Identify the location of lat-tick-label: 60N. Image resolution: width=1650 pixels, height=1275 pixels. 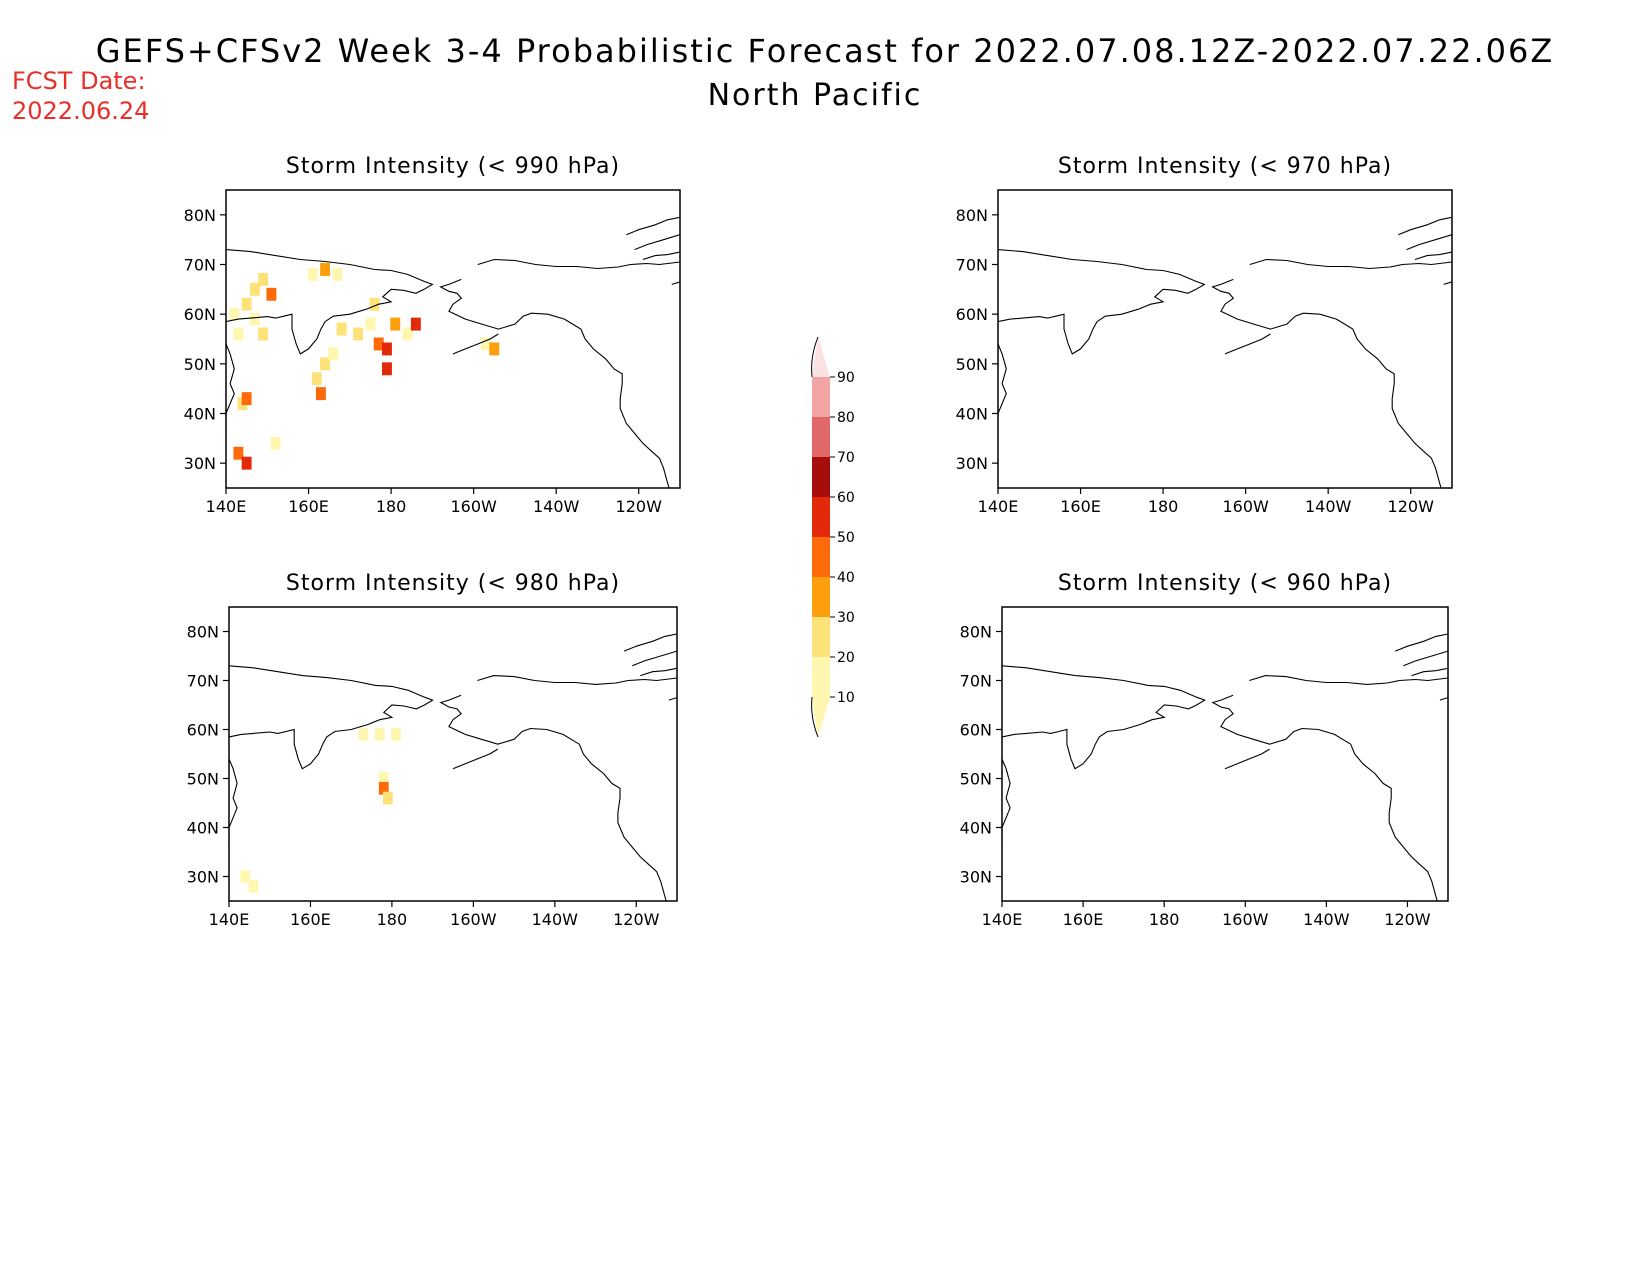
(972, 314).